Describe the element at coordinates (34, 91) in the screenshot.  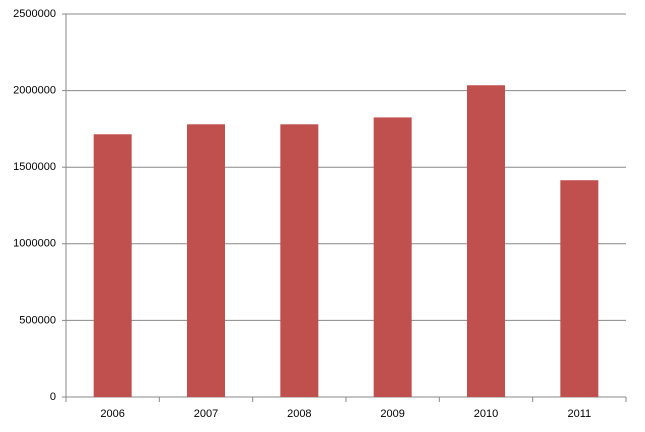
I see `y-tick-label: 2000000` at that location.